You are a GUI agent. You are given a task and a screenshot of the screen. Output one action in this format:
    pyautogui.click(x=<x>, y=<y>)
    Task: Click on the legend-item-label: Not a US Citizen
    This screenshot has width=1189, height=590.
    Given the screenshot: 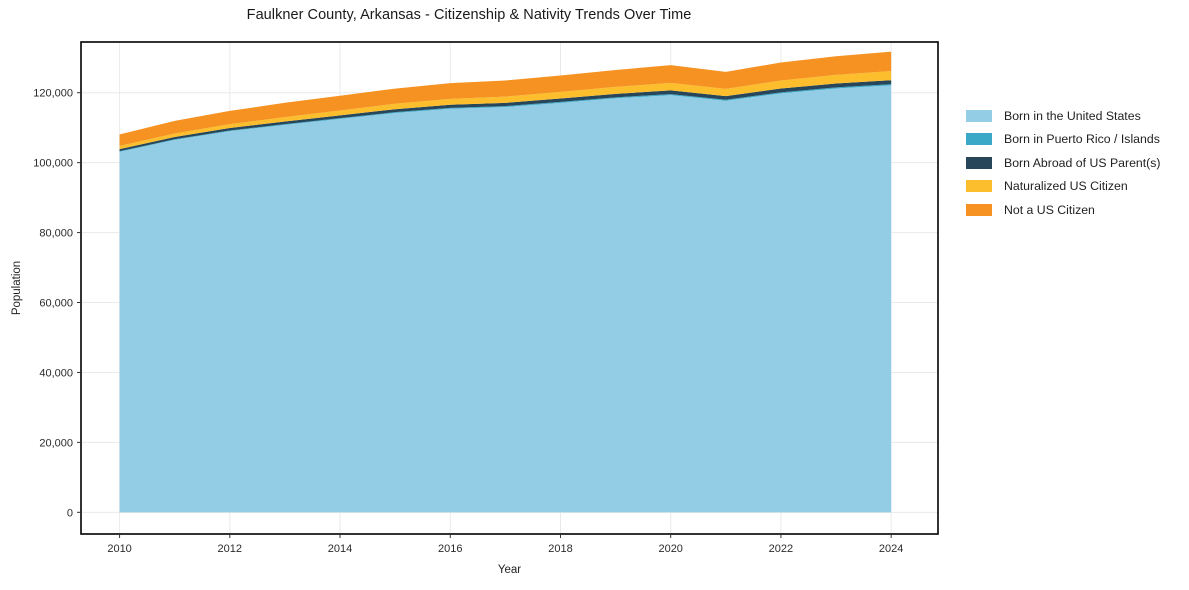 What is the action you would take?
    pyautogui.click(x=1049, y=209)
    